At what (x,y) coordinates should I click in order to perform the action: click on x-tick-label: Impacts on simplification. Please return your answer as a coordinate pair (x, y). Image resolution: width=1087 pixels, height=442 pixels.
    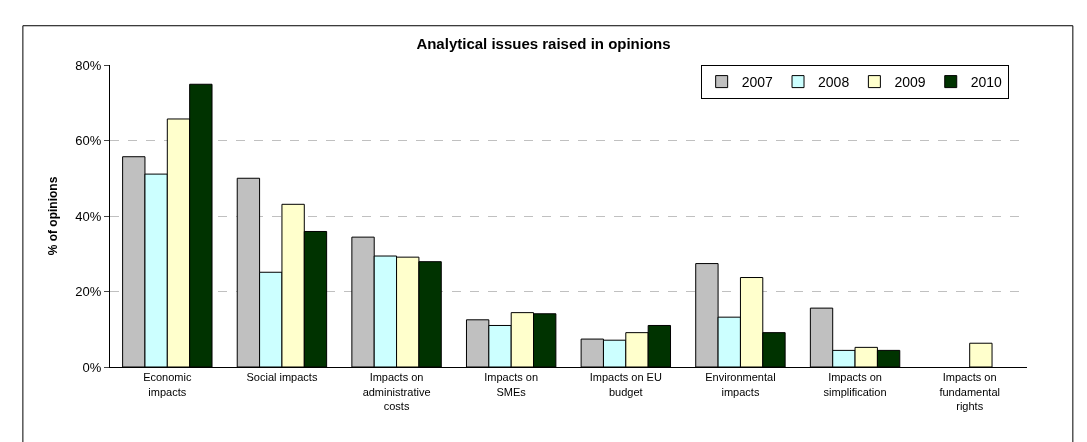
    Looking at the image, I should click on (855, 384).